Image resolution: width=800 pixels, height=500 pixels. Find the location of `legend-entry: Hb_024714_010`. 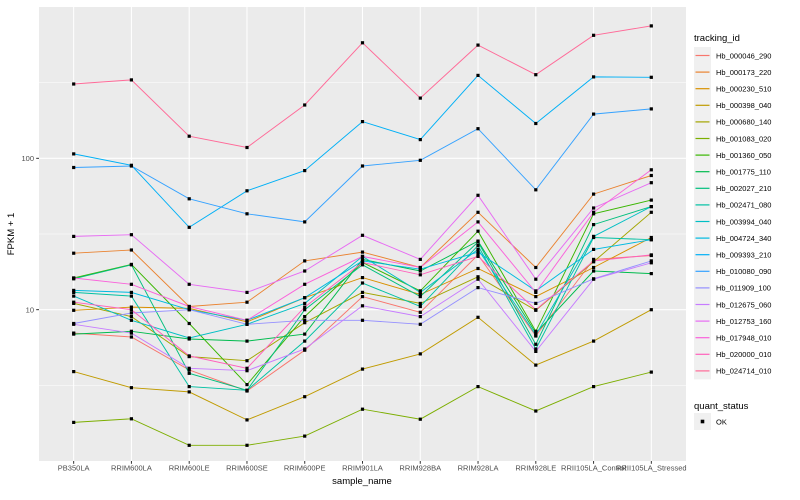

legend-entry: Hb_024714_010 is located at coordinates (732, 371).